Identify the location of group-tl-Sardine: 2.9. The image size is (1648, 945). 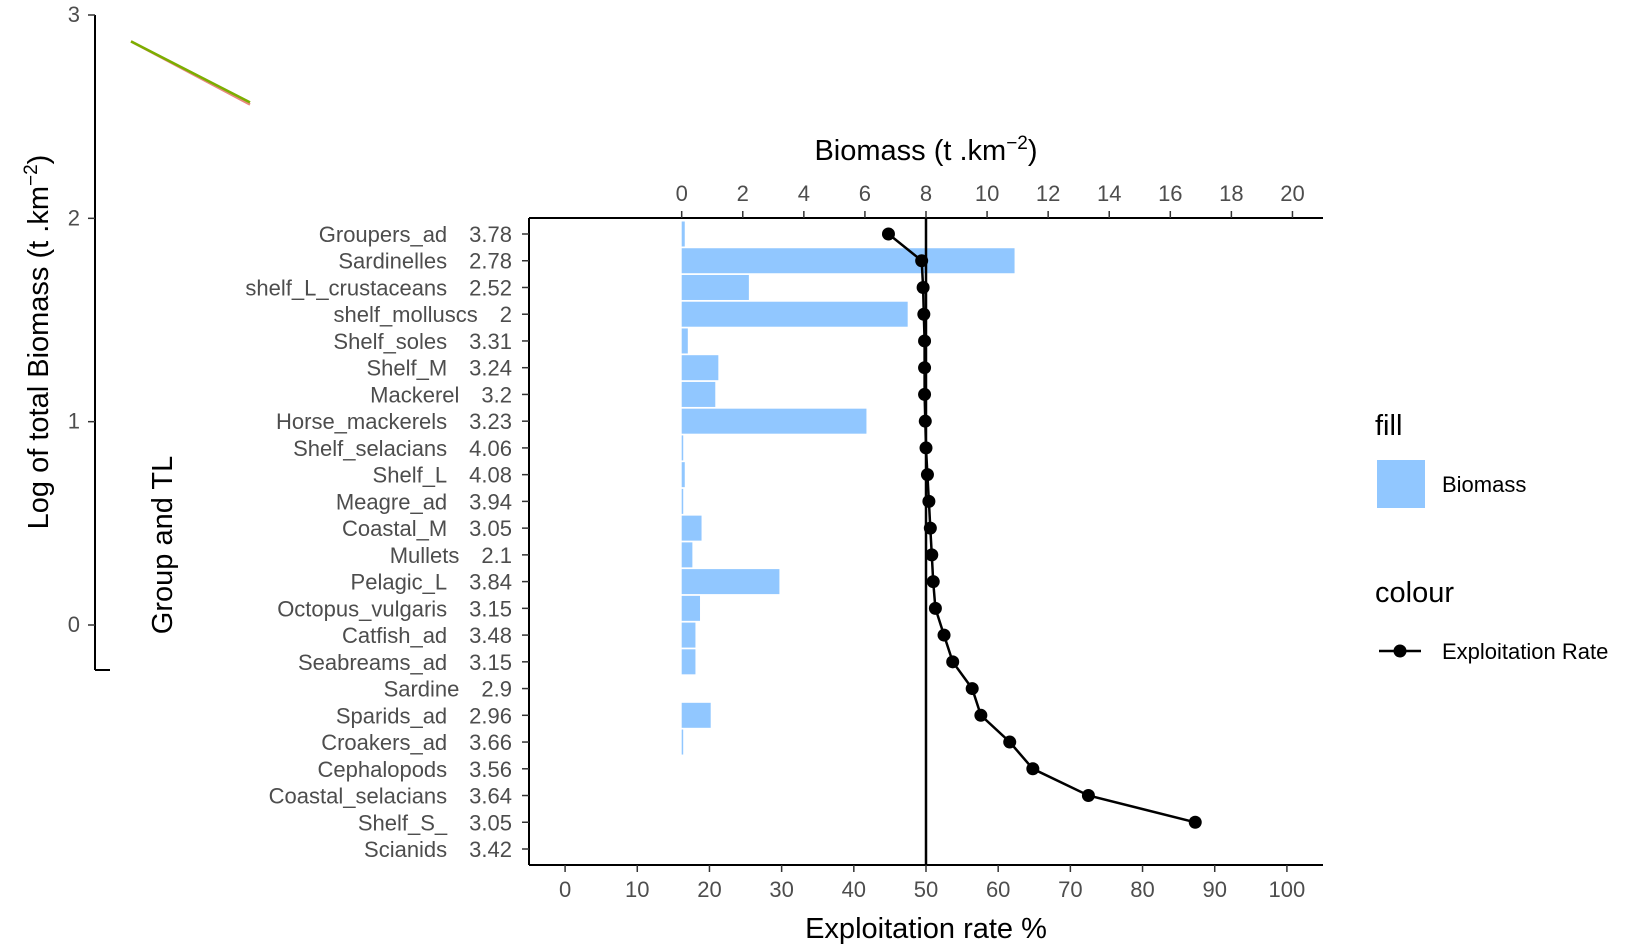
(496, 689).